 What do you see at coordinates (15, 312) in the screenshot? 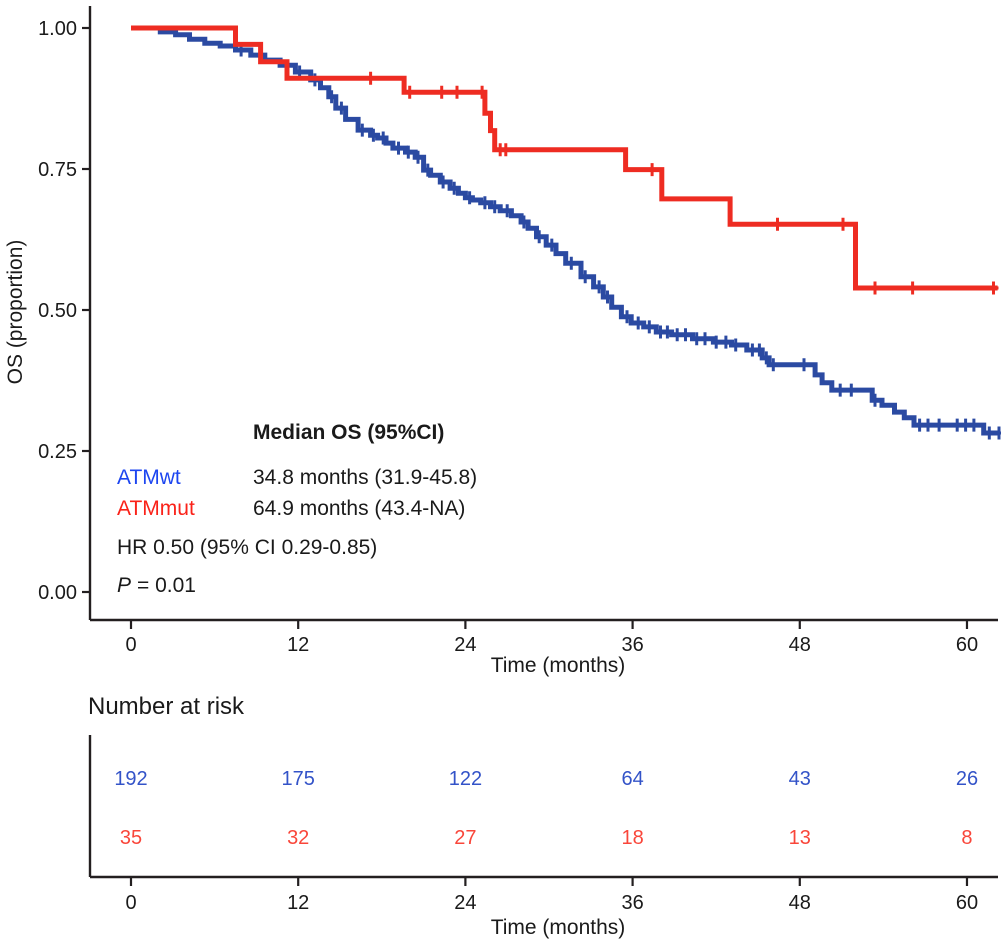
I see `y-axis-title: OS (proportion)` at bounding box center [15, 312].